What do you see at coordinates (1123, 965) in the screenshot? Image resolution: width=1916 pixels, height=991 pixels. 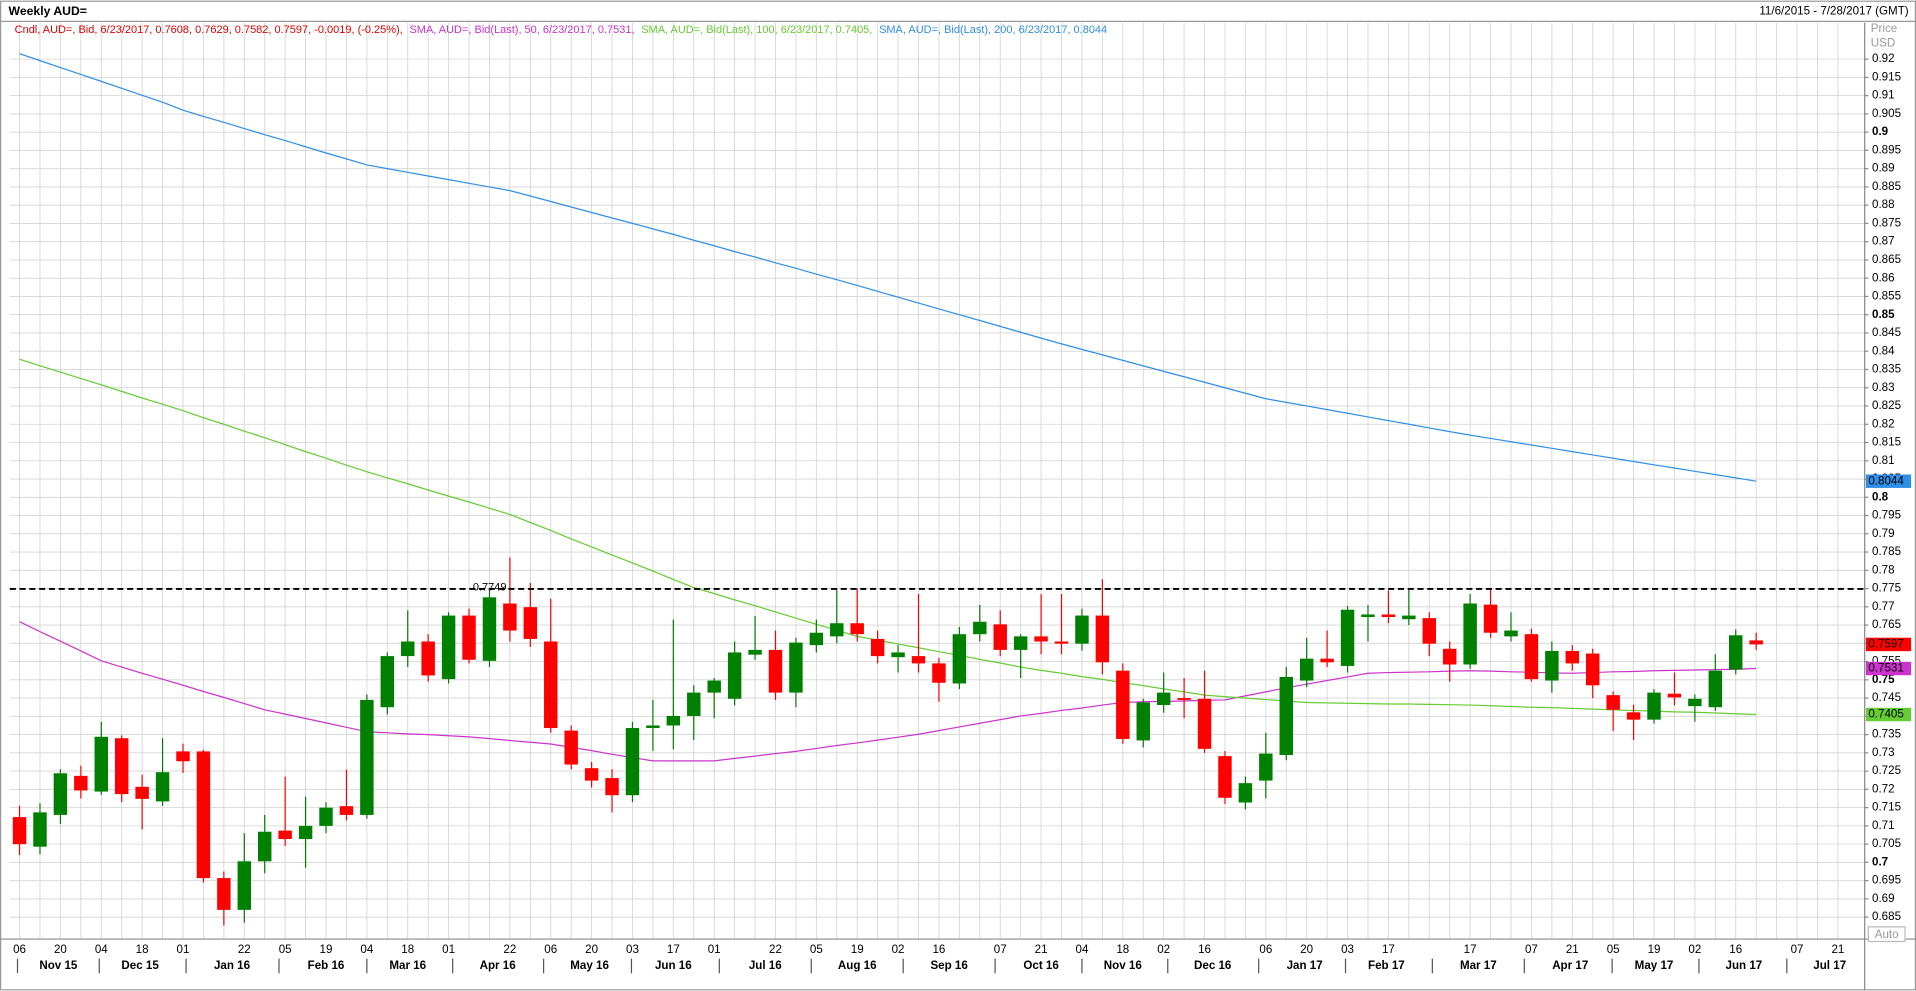 I see `month-label: Nov 16` at bounding box center [1123, 965].